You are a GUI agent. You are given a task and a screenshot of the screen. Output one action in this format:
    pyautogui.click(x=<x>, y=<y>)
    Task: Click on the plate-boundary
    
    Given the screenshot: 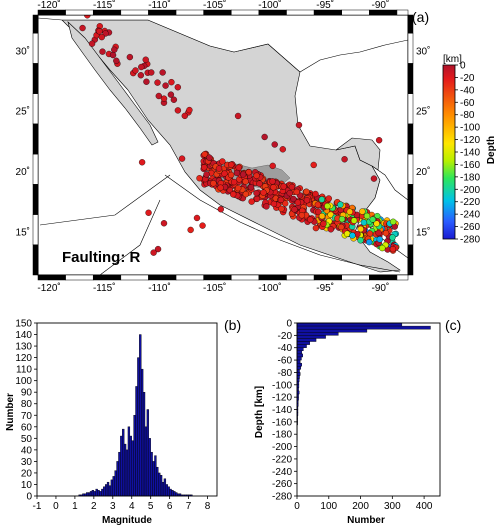 What is the action you would take?
    pyautogui.click(x=105, y=224)
    